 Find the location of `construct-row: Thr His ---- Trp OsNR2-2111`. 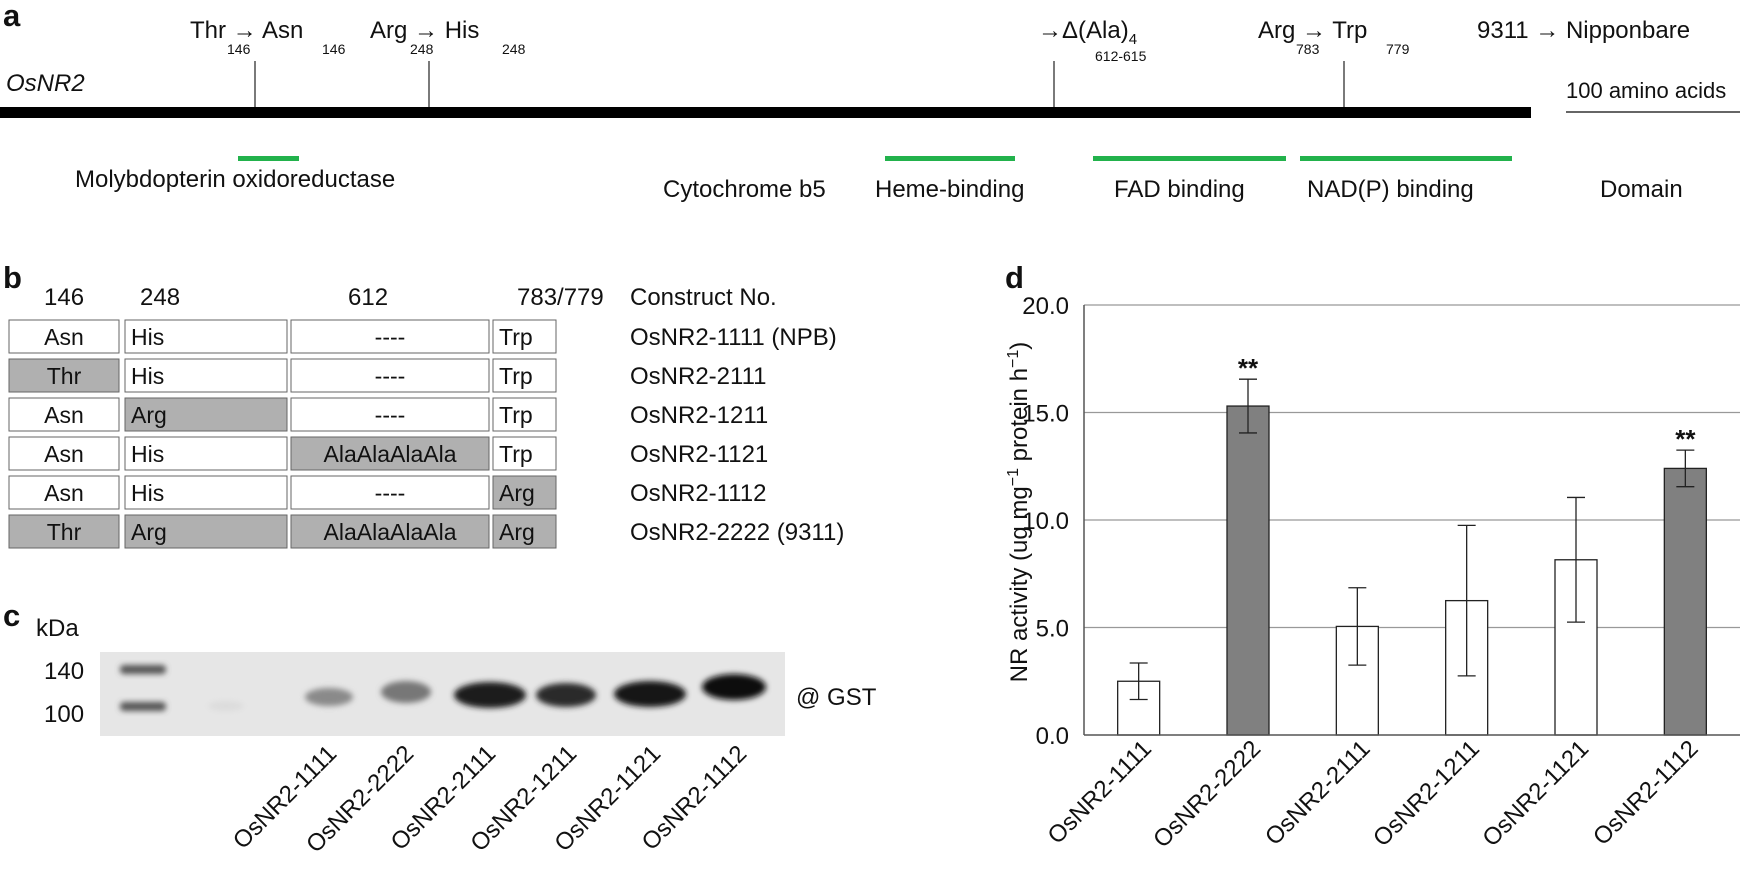

construct-row: Thr His ---- Trp OsNR2-2111 is located at coordinates (387, 375).